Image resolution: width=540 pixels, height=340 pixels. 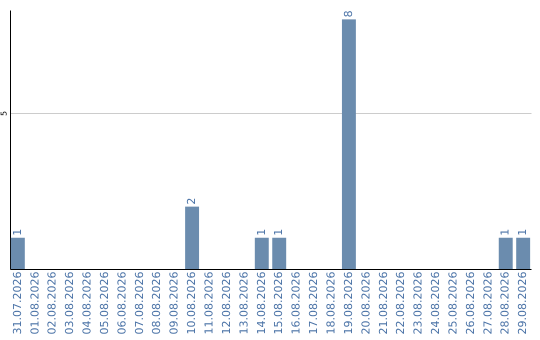 What do you see at coordinates (348, 303) in the screenshot?
I see `x-tick-label: 19.08.2026` at bounding box center [348, 303].